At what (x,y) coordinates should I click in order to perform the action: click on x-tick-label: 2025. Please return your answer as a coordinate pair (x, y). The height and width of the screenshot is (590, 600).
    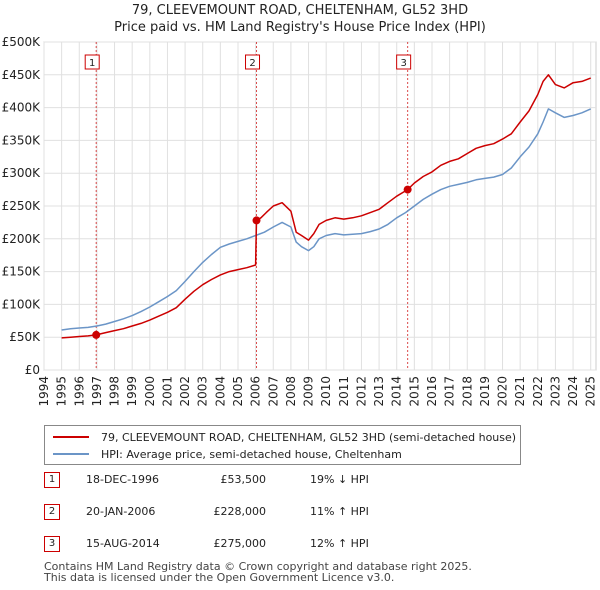
    Looking at the image, I should click on (591, 391).